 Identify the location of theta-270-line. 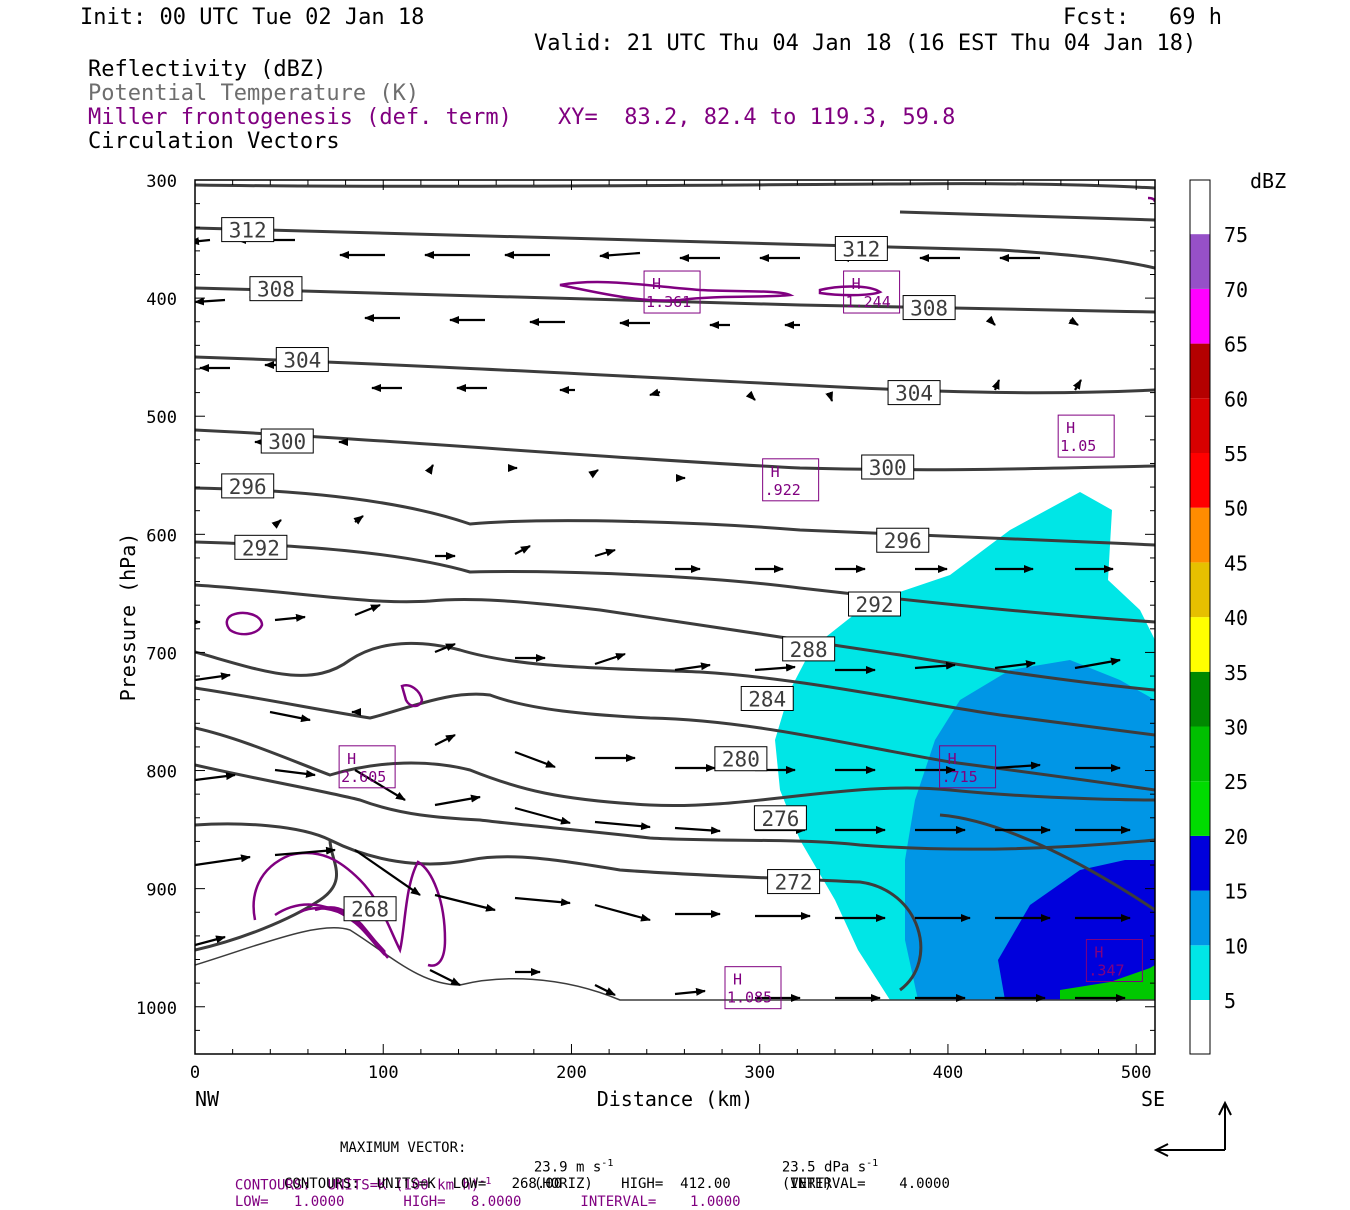
(559, 907).